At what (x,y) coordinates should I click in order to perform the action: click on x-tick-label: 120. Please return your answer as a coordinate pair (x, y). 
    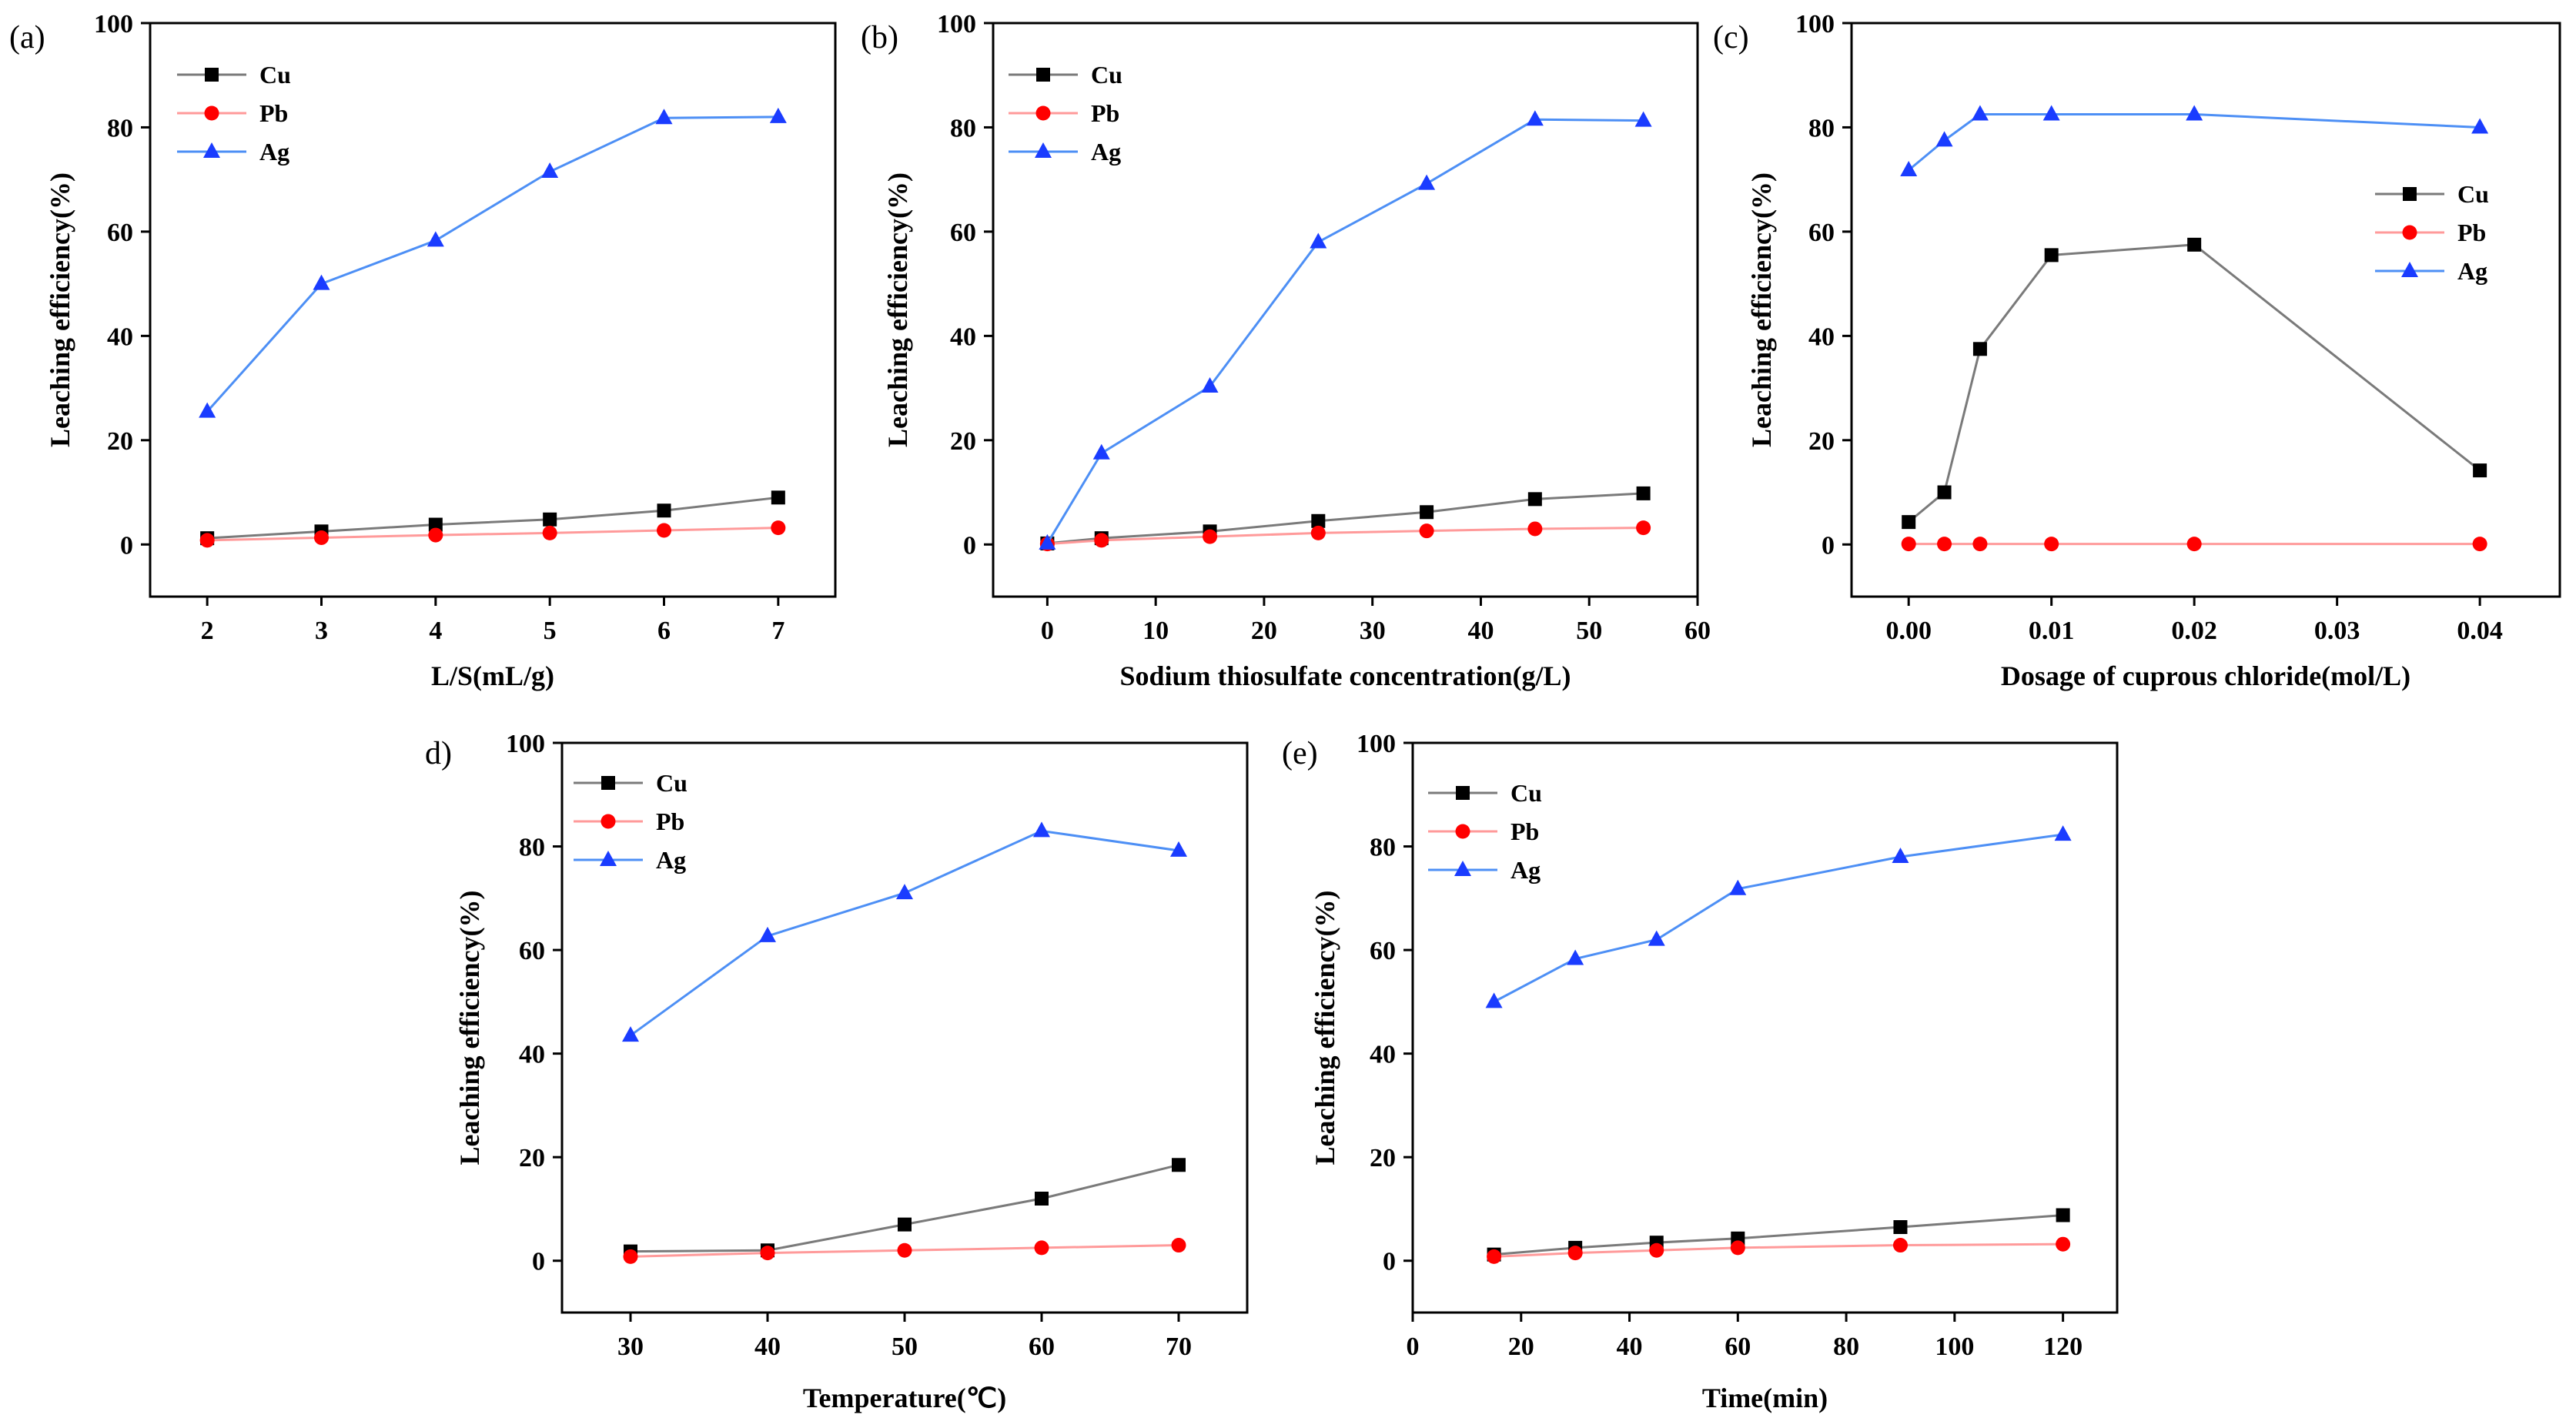
    Looking at the image, I should click on (2063, 1347).